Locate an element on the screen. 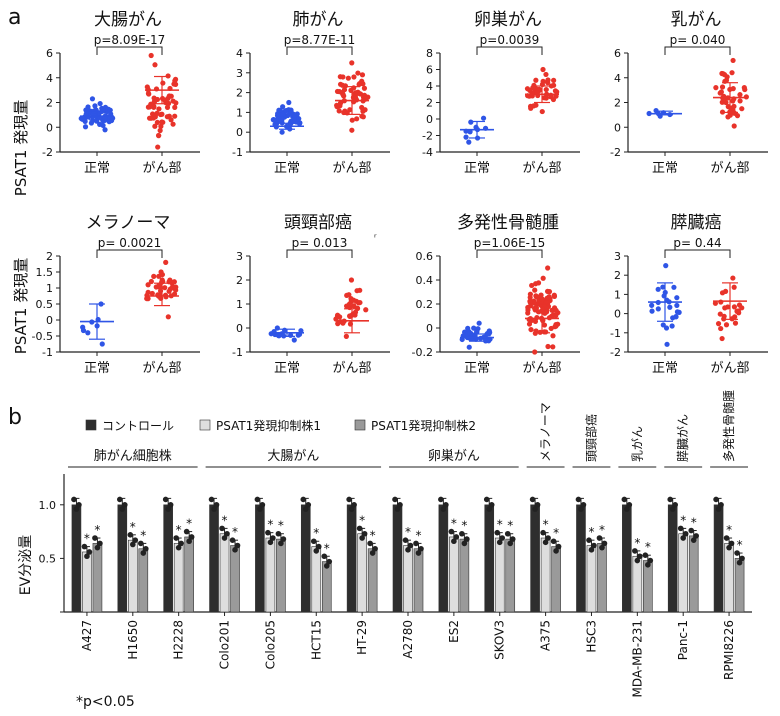 The height and width of the screenshot is (716, 780). y-tick-label: 0.6 is located at coordinates (425, 256).